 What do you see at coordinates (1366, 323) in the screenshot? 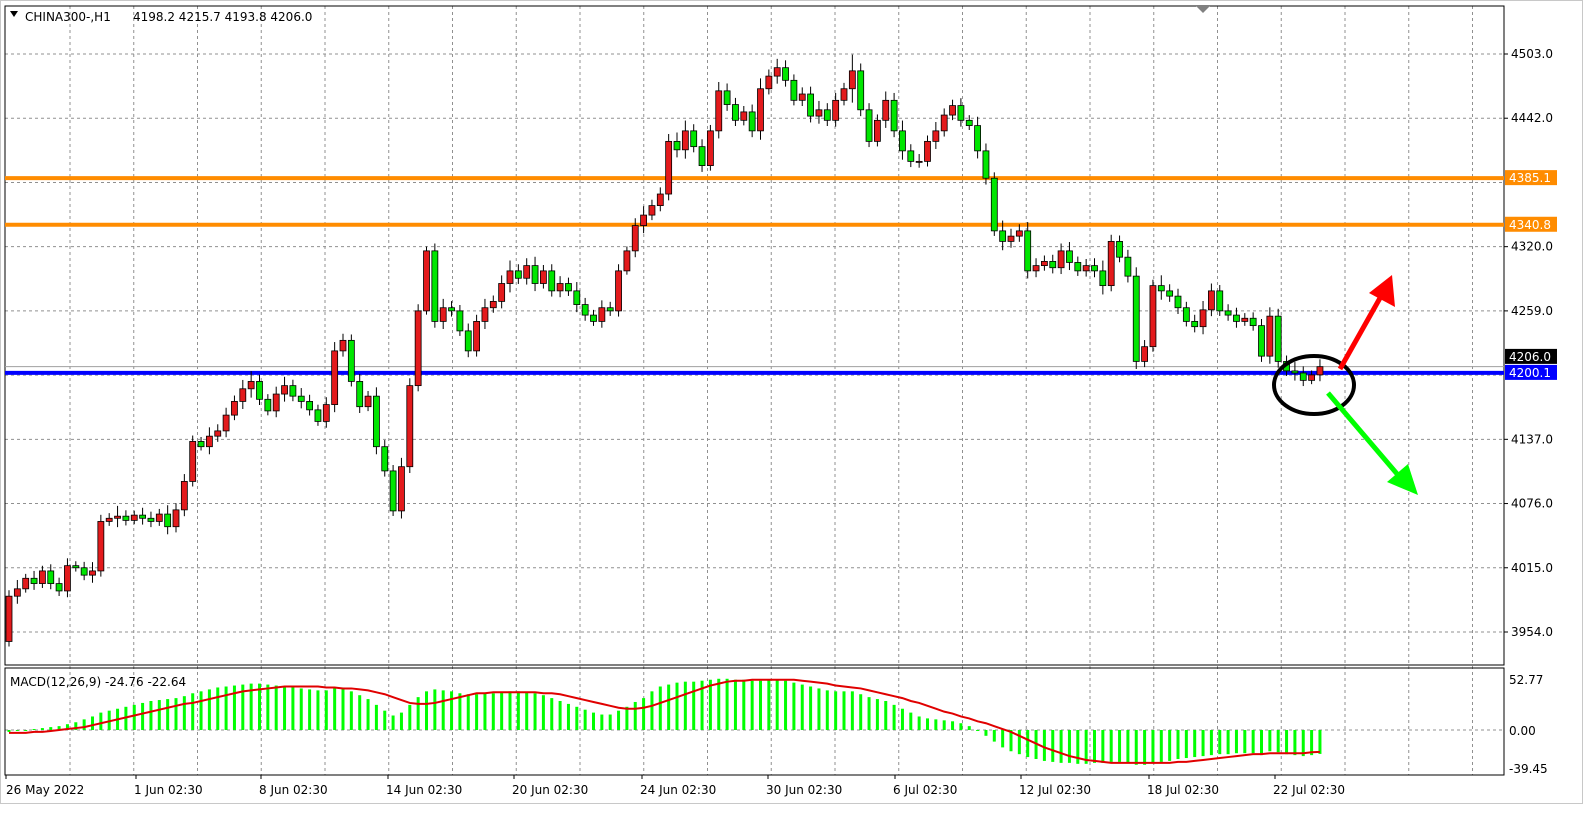
I see `up-arrow-icon` at bounding box center [1366, 323].